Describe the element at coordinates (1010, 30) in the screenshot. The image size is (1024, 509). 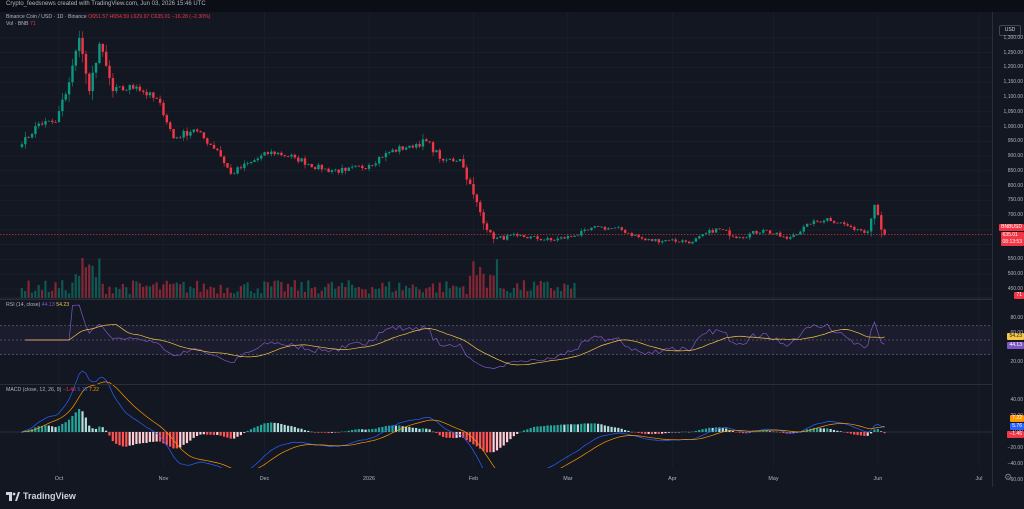
I see `currency-selector: USD` at that location.